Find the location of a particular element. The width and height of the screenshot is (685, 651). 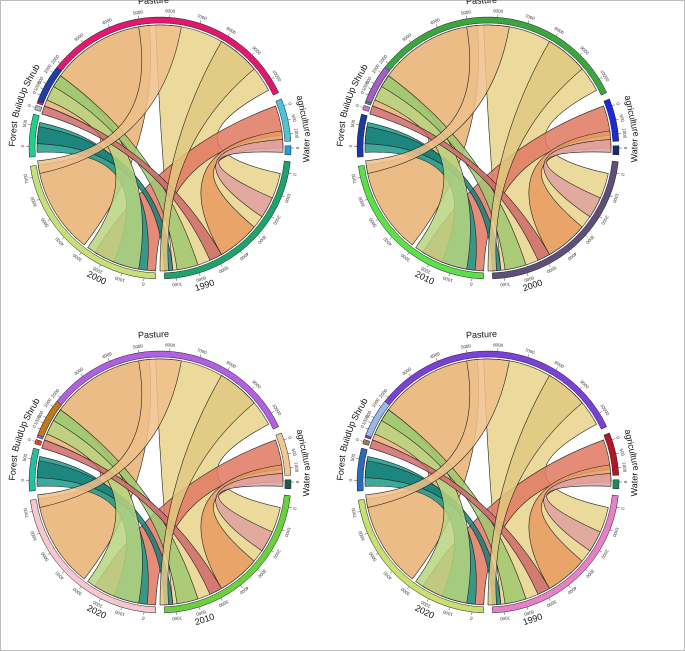

sector-water: 0 Water is located at coordinates (626, 150).